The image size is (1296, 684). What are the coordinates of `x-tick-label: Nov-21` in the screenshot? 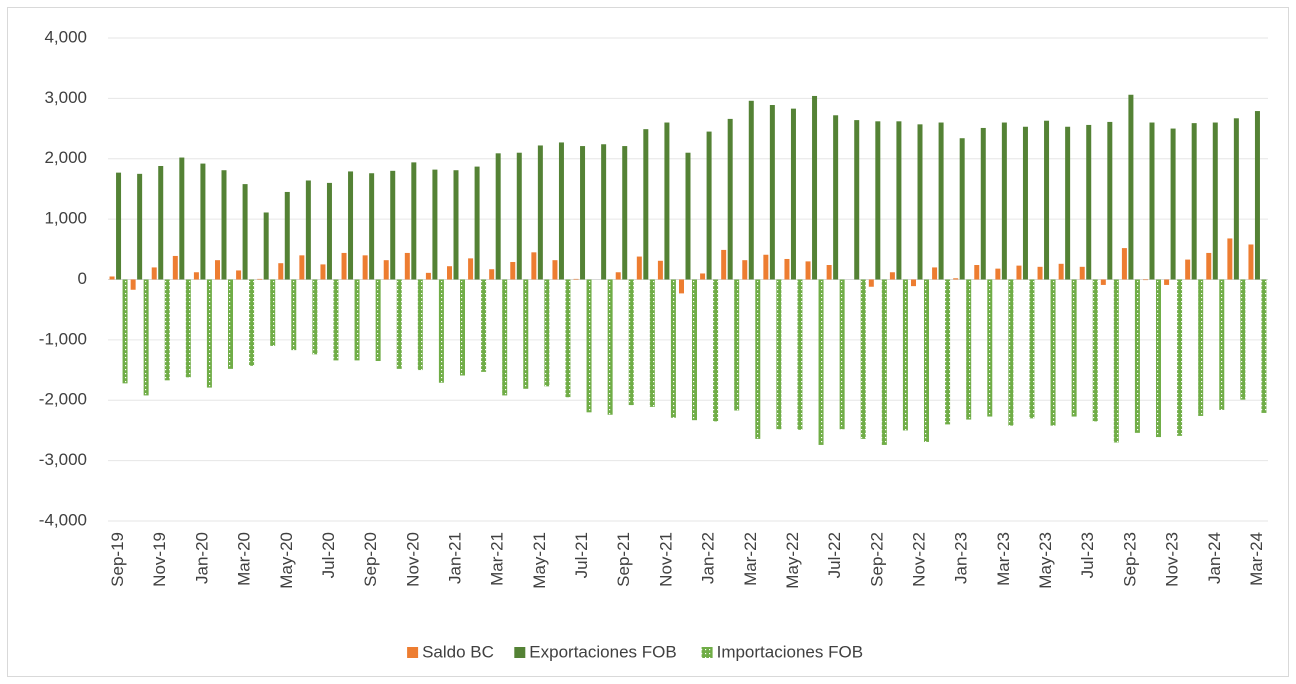 It's located at (665, 559).